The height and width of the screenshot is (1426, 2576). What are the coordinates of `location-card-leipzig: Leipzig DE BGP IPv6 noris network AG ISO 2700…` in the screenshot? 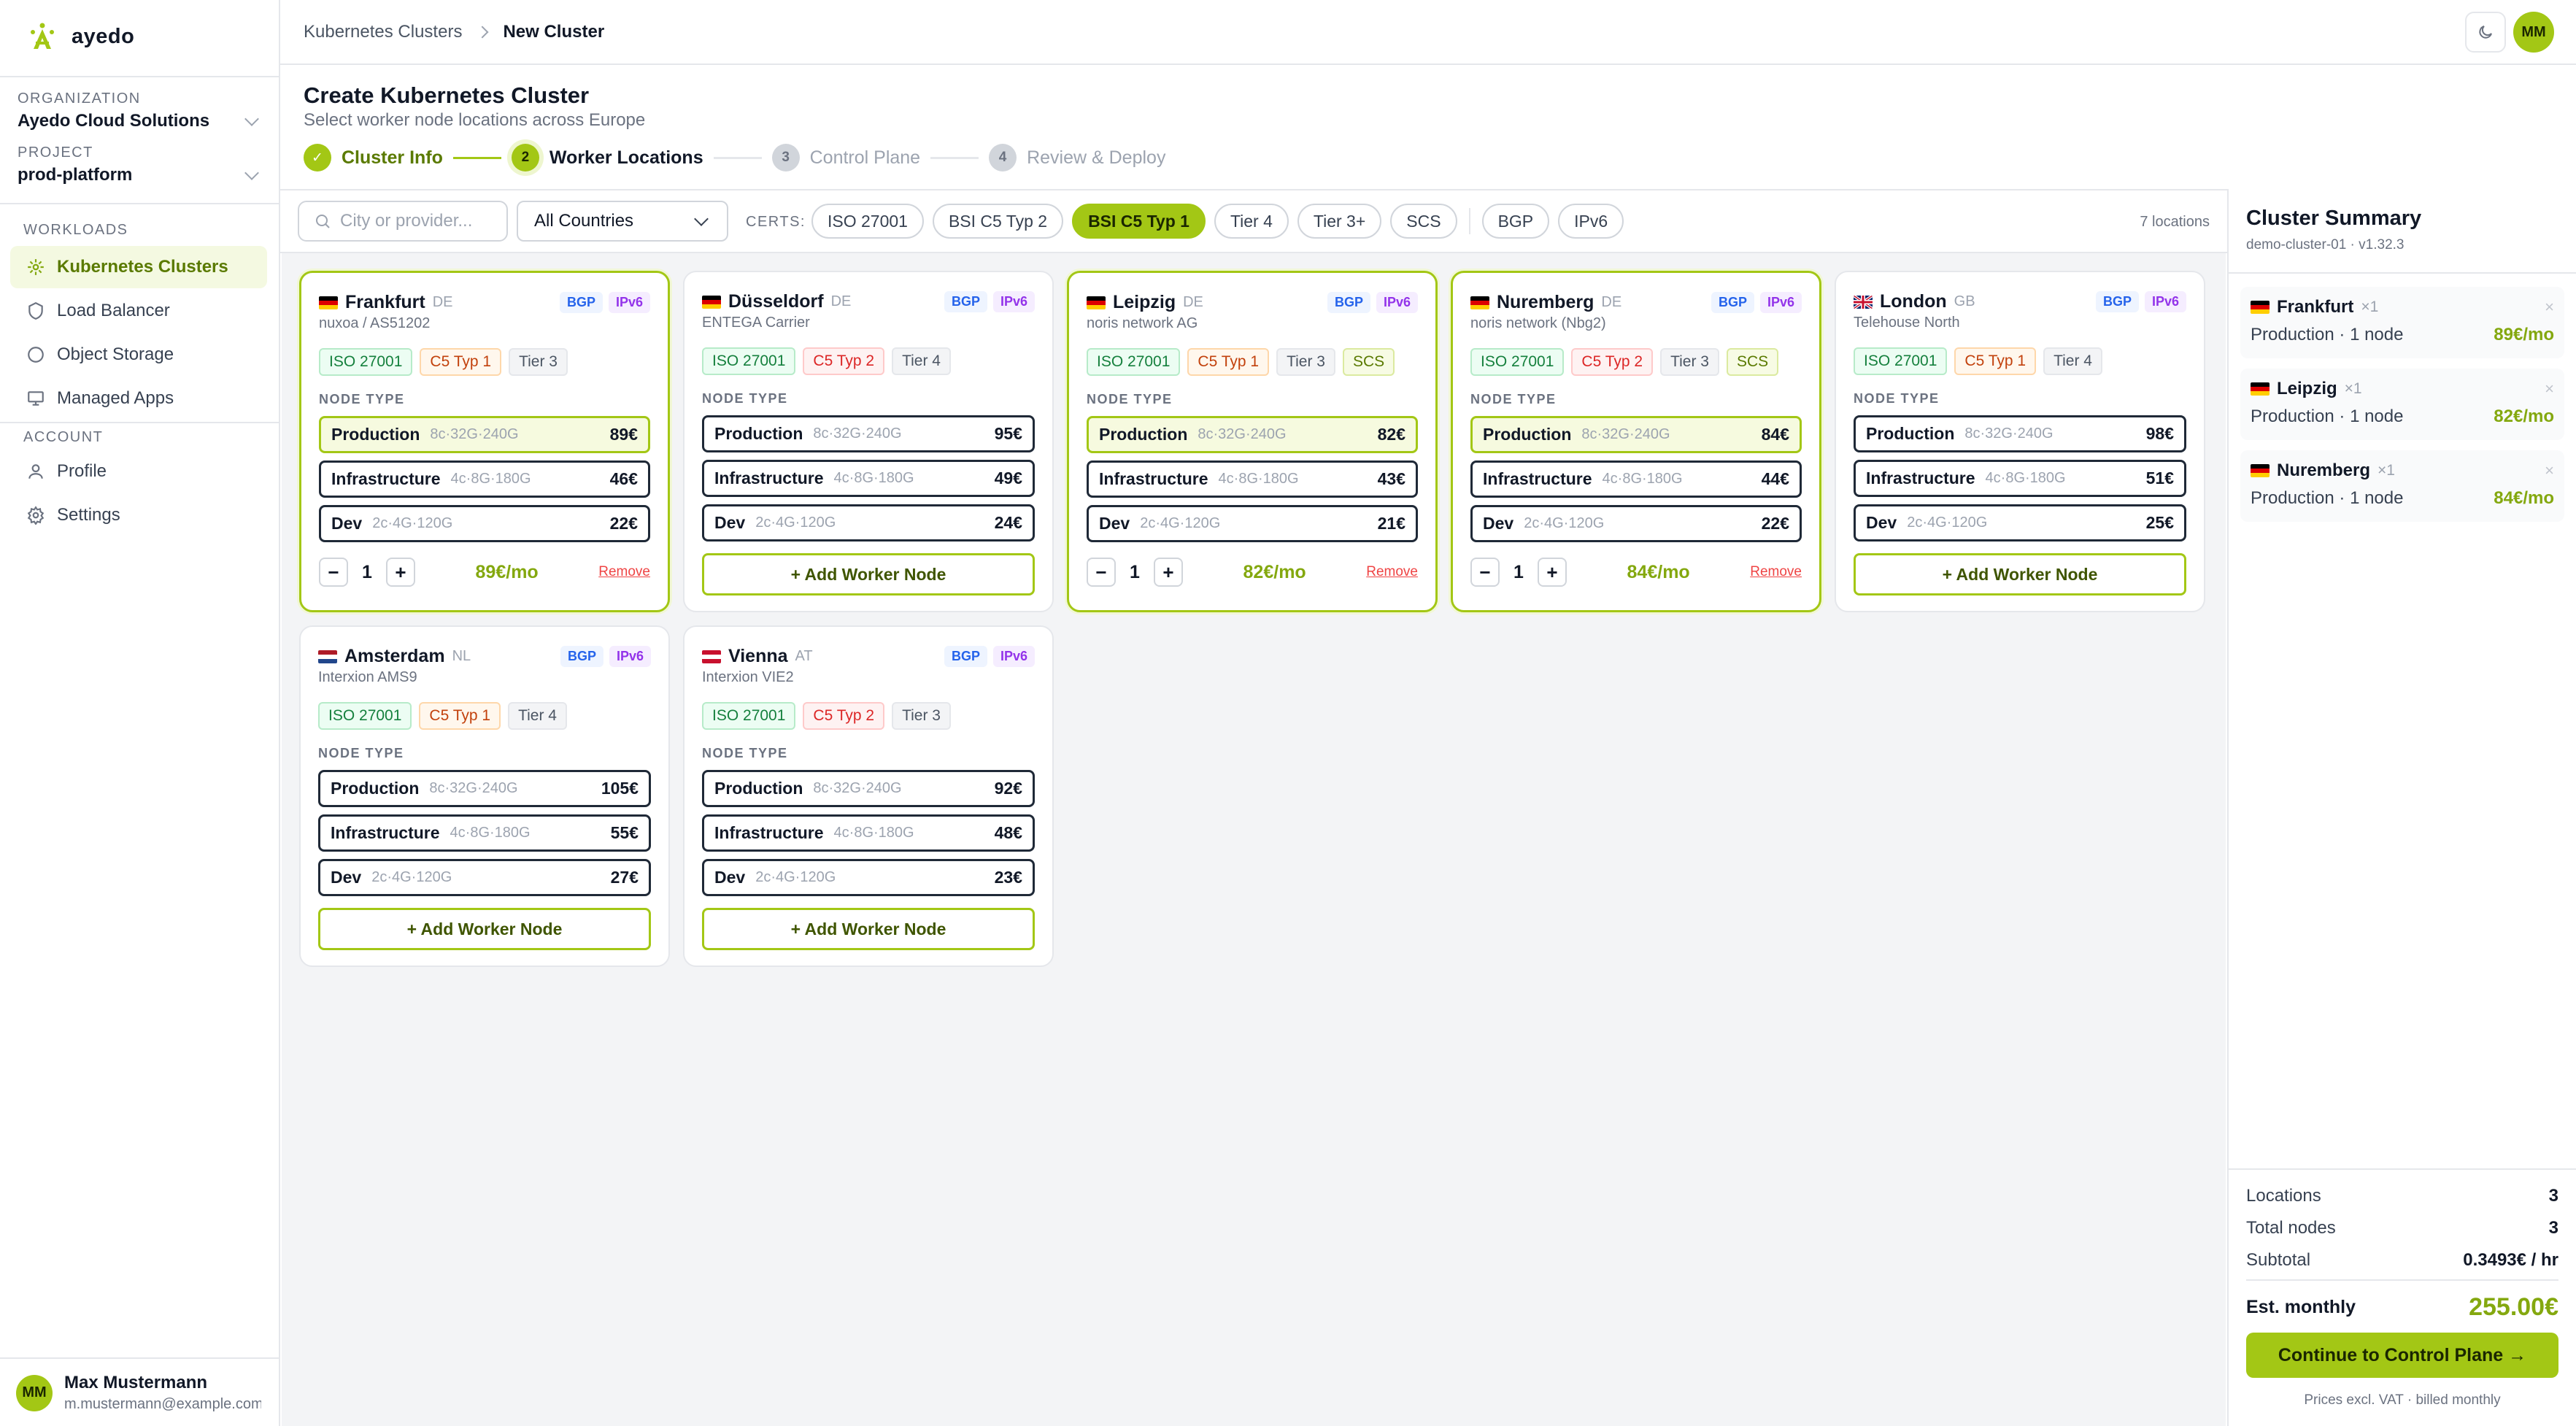 It's located at (1252, 442).